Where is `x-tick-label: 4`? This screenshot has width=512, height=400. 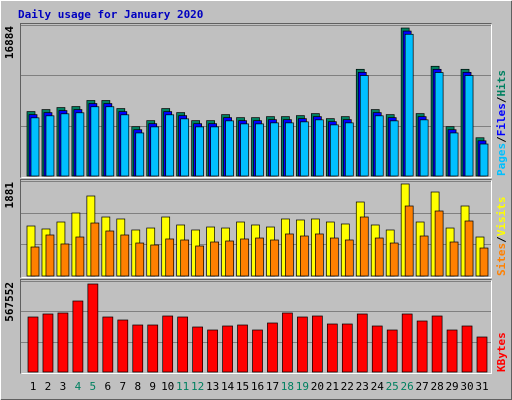 x-tick-label: 4 is located at coordinates (78, 386).